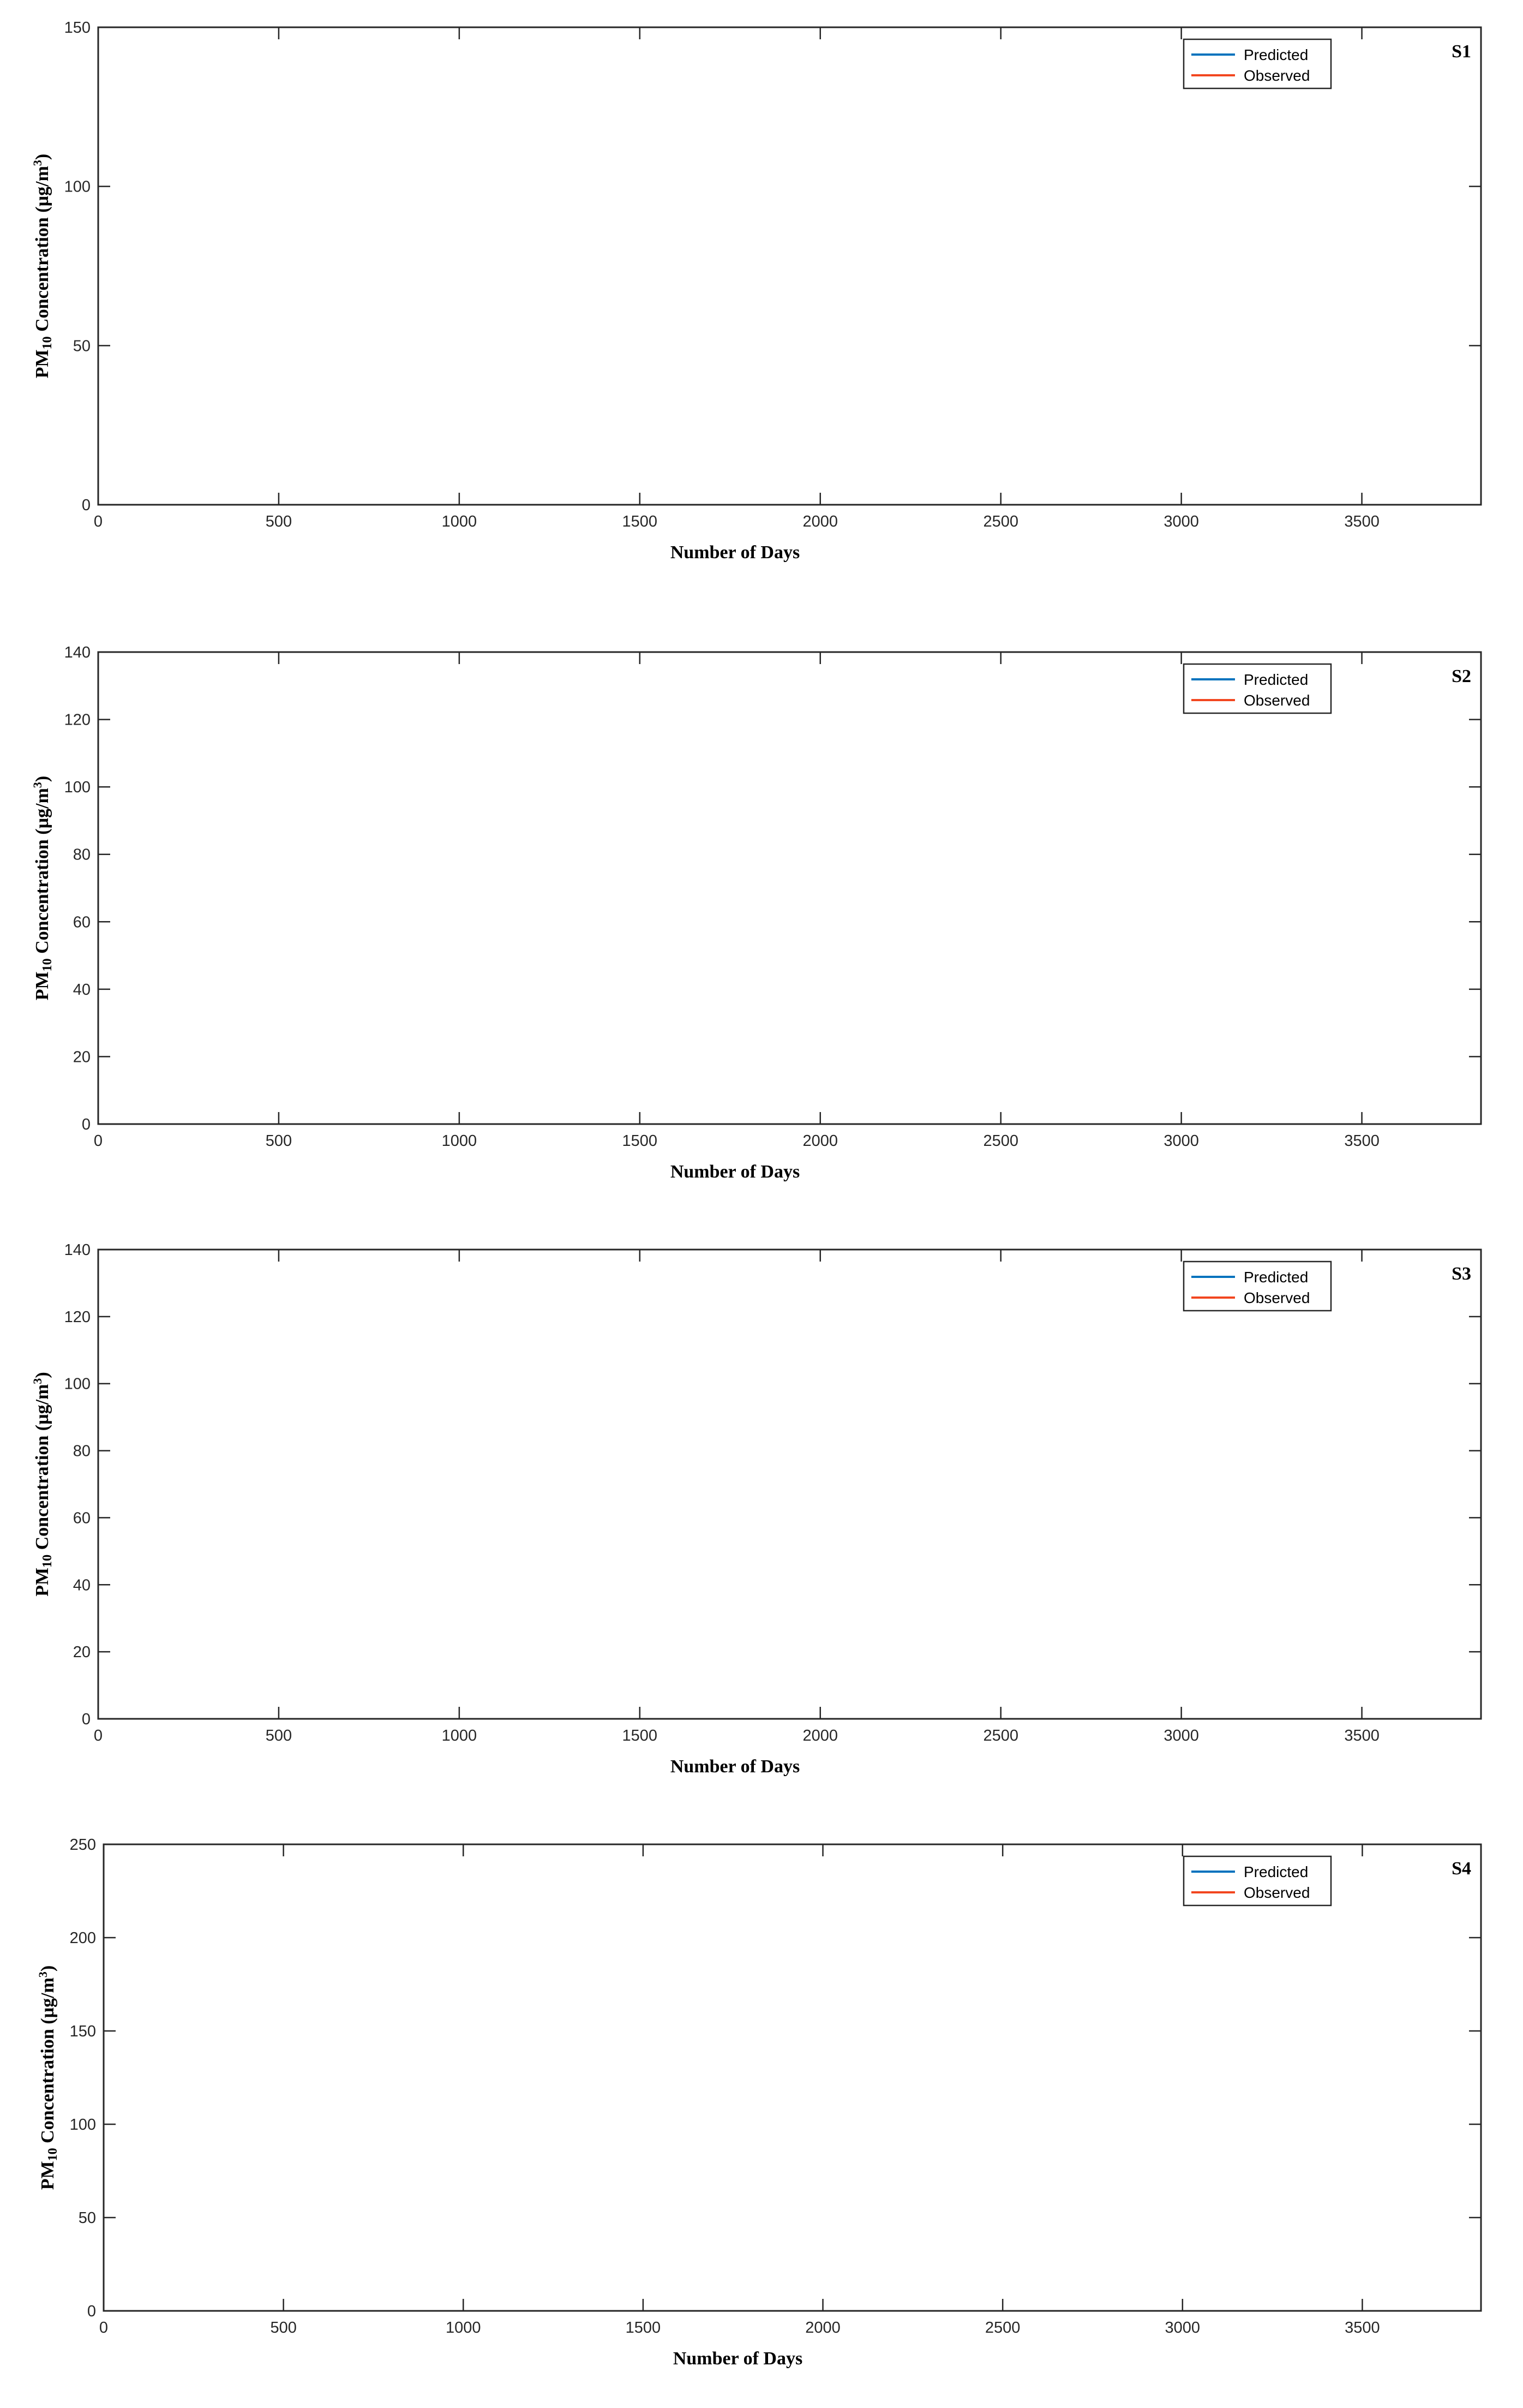 The height and width of the screenshot is (2408, 1523). Describe the element at coordinates (1461, 1274) in the screenshot. I see `panel-label: S3` at that location.